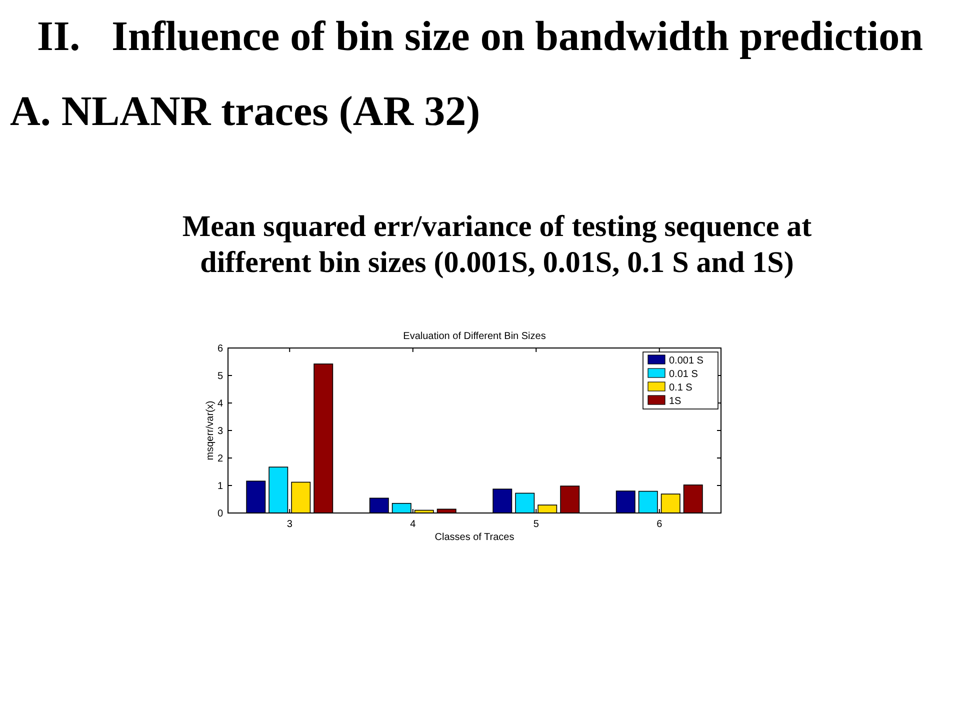  Describe the element at coordinates (659, 524) in the screenshot. I see `x-tick-label: 6` at that location.